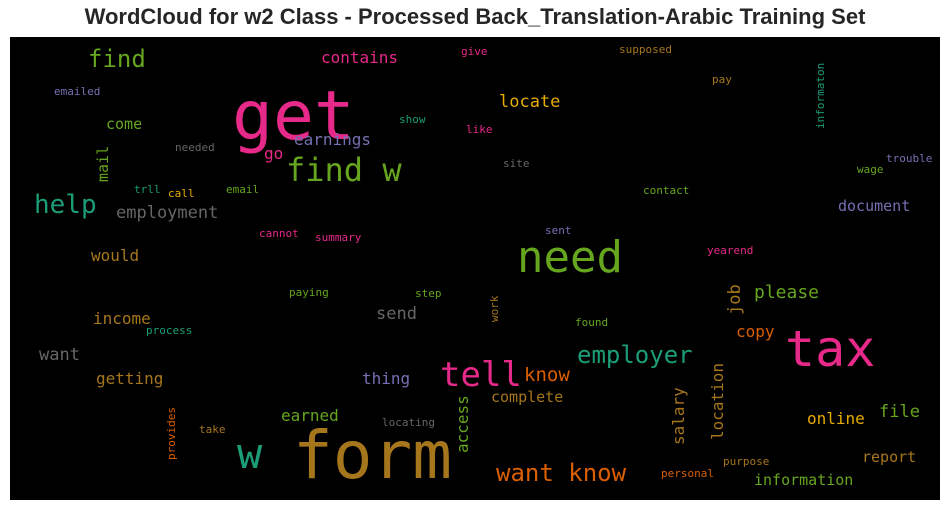 The height and width of the screenshot is (511, 950). Describe the element at coordinates (804, 480) in the screenshot. I see `wordcloud-word-information: information` at that location.